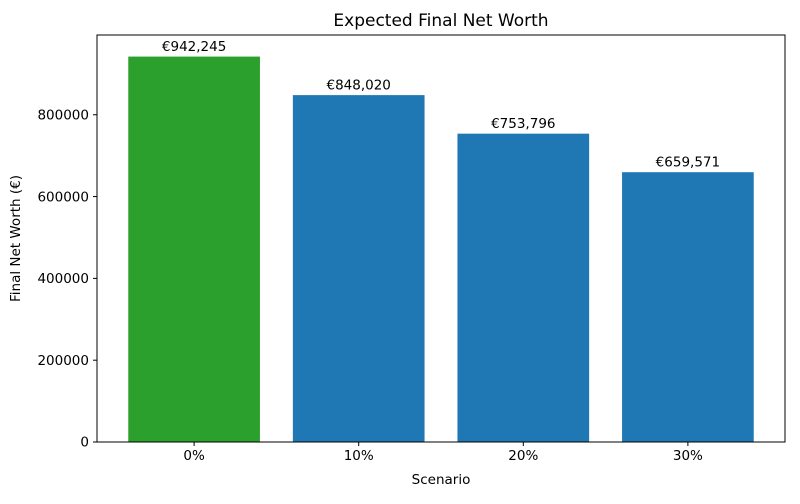  Describe the element at coordinates (194, 249) in the screenshot. I see `bar-0%` at that location.